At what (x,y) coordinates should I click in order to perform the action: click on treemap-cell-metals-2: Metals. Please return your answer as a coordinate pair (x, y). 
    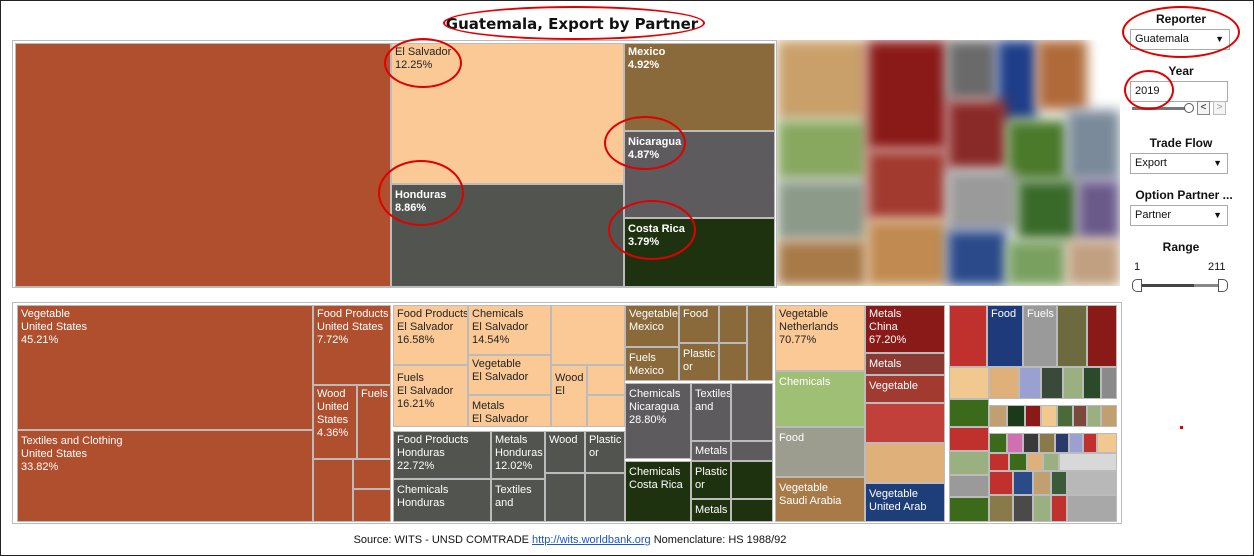
    Looking at the image, I should click on (905, 364).